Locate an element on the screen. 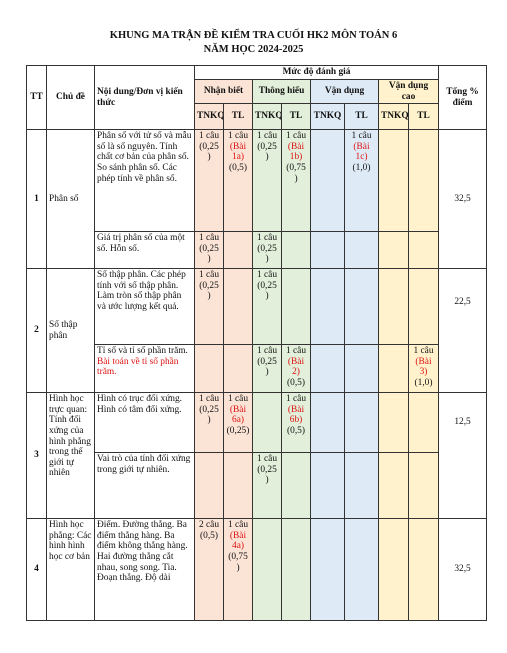 This screenshot has height=653, width=507. header-chu-de: Chủ đề is located at coordinates (70, 97).